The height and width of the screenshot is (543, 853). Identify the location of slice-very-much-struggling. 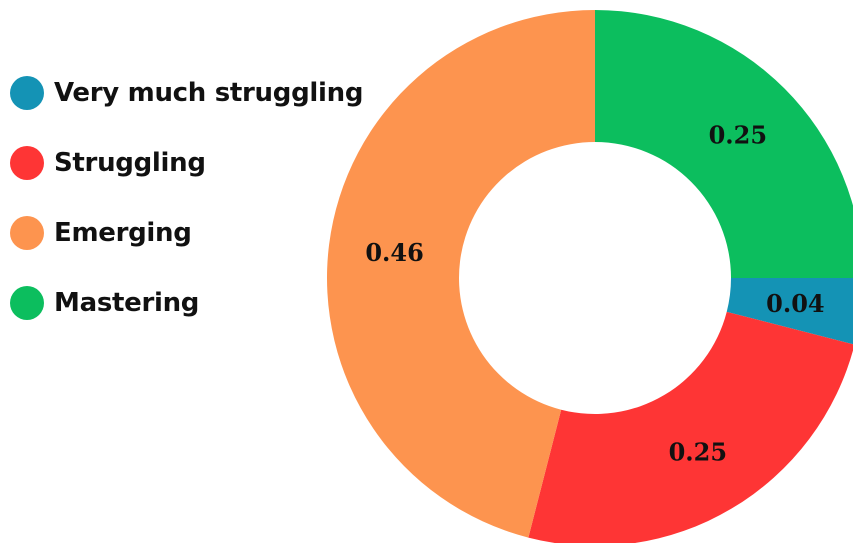
(789, 311).